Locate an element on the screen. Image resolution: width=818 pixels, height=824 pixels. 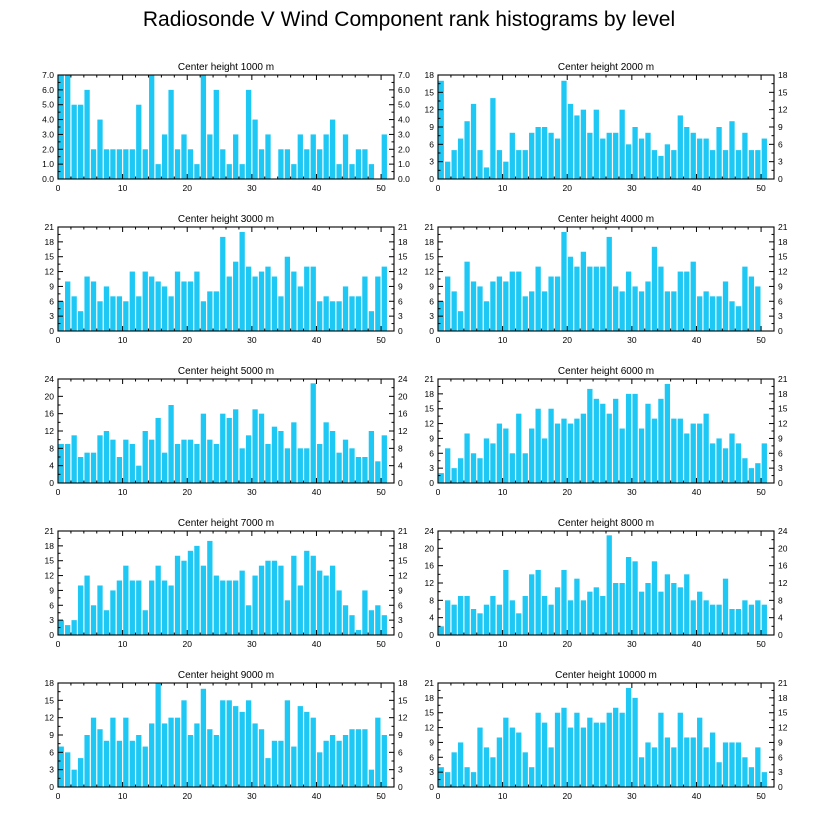
panel-title: Center height 10000 m is located at coordinates (606, 675).